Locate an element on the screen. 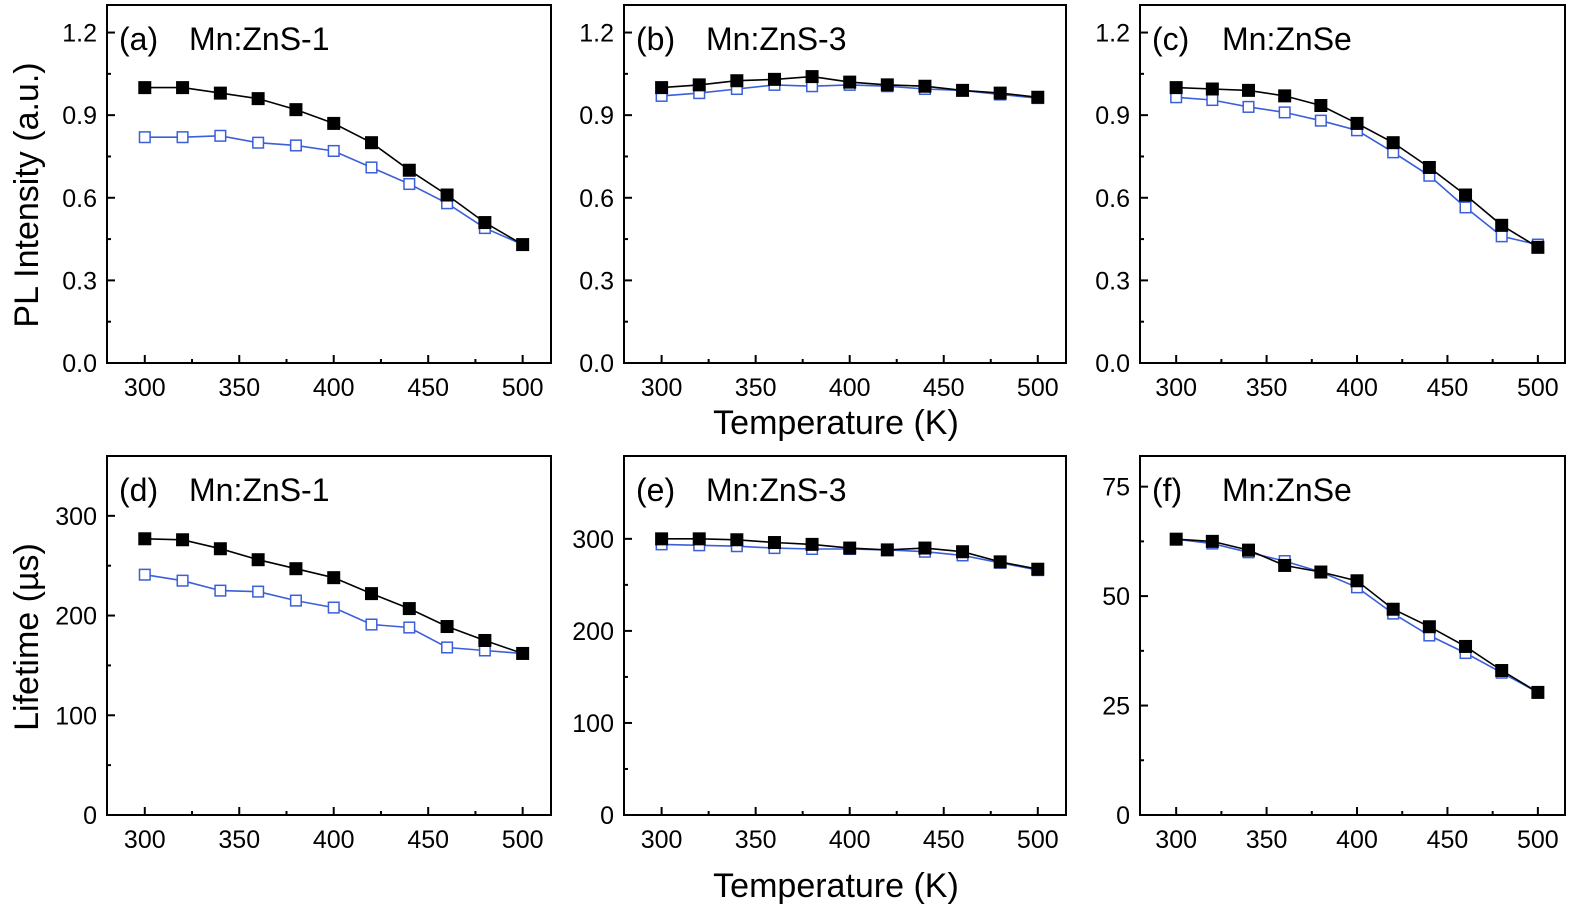 This screenshot has height=915, width=1584. chart-panel: 300 350 400 450 500 0 25 50 75 (f) Mn:ZnSe is located at coordinates (1334, 654).